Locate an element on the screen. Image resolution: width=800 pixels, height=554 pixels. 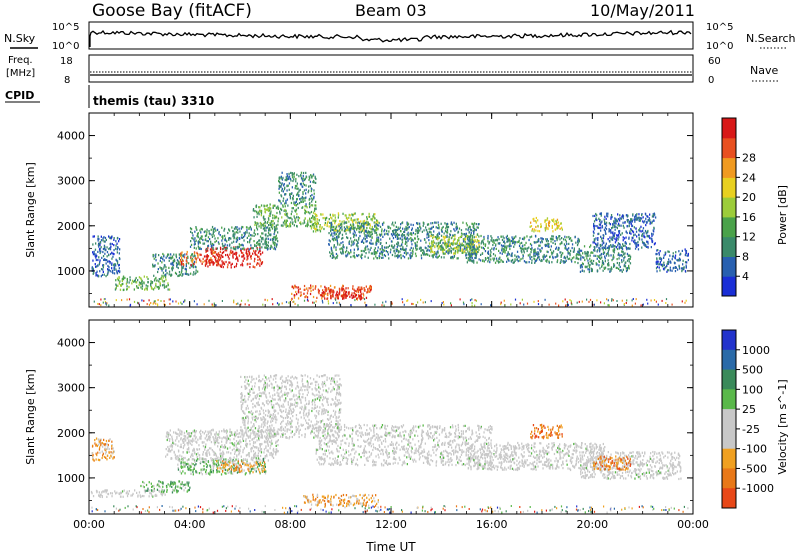
nsearch-tick-bottom: 10^0 is located at coordinates (719, 46).